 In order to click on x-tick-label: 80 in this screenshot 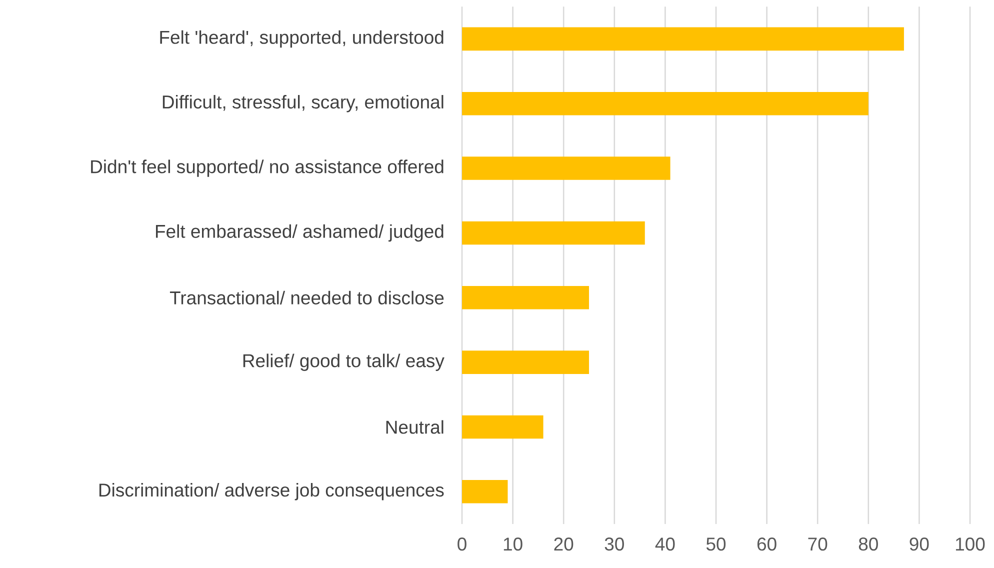, I will do `click(868, 544)`.